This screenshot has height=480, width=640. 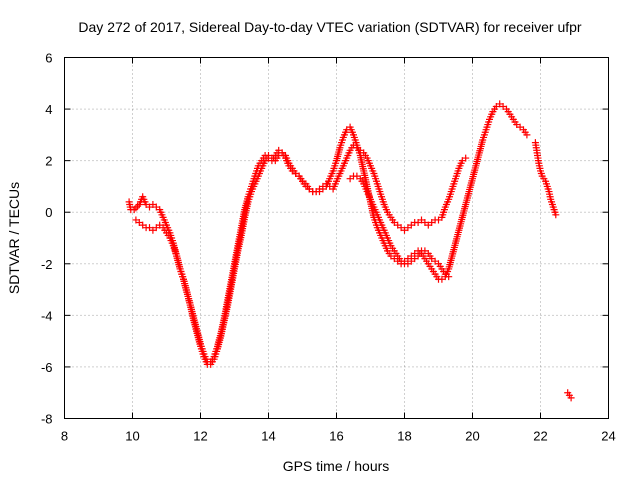 I want to click on y-tick-label: 2, so click(x=48, y=161).